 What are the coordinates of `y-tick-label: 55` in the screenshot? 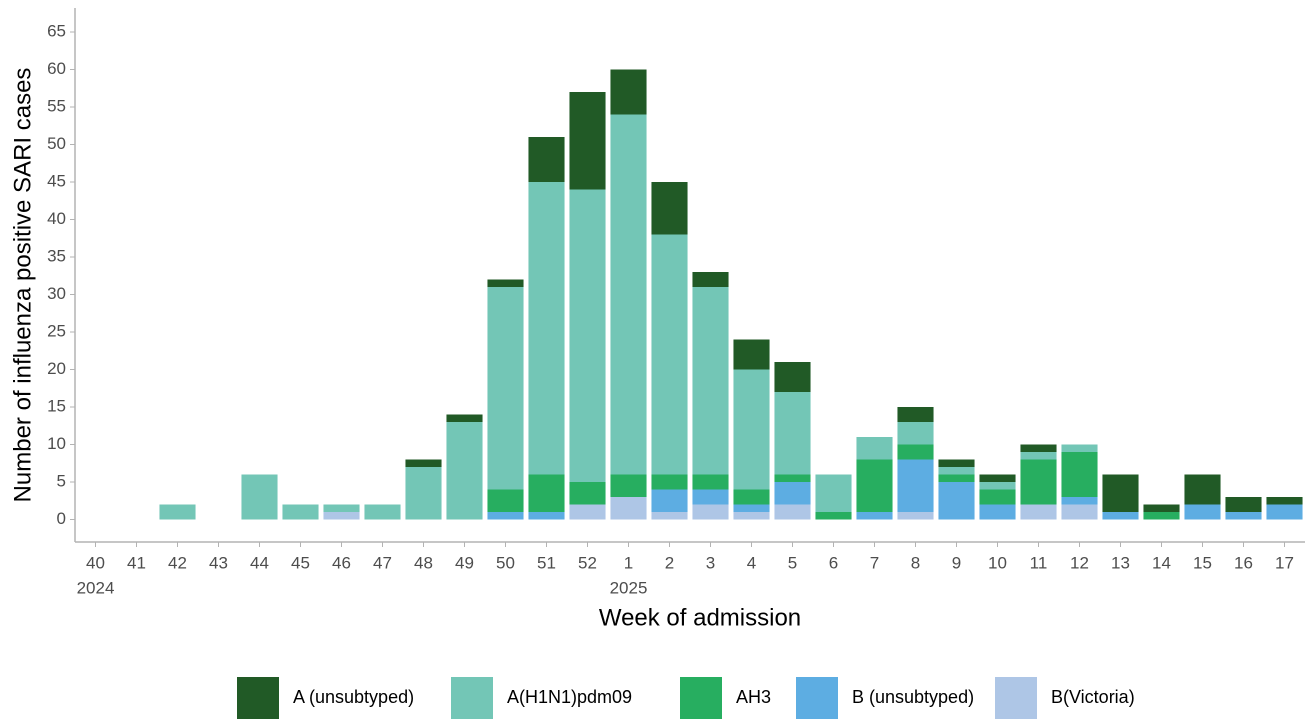 It's located at (56, 105).